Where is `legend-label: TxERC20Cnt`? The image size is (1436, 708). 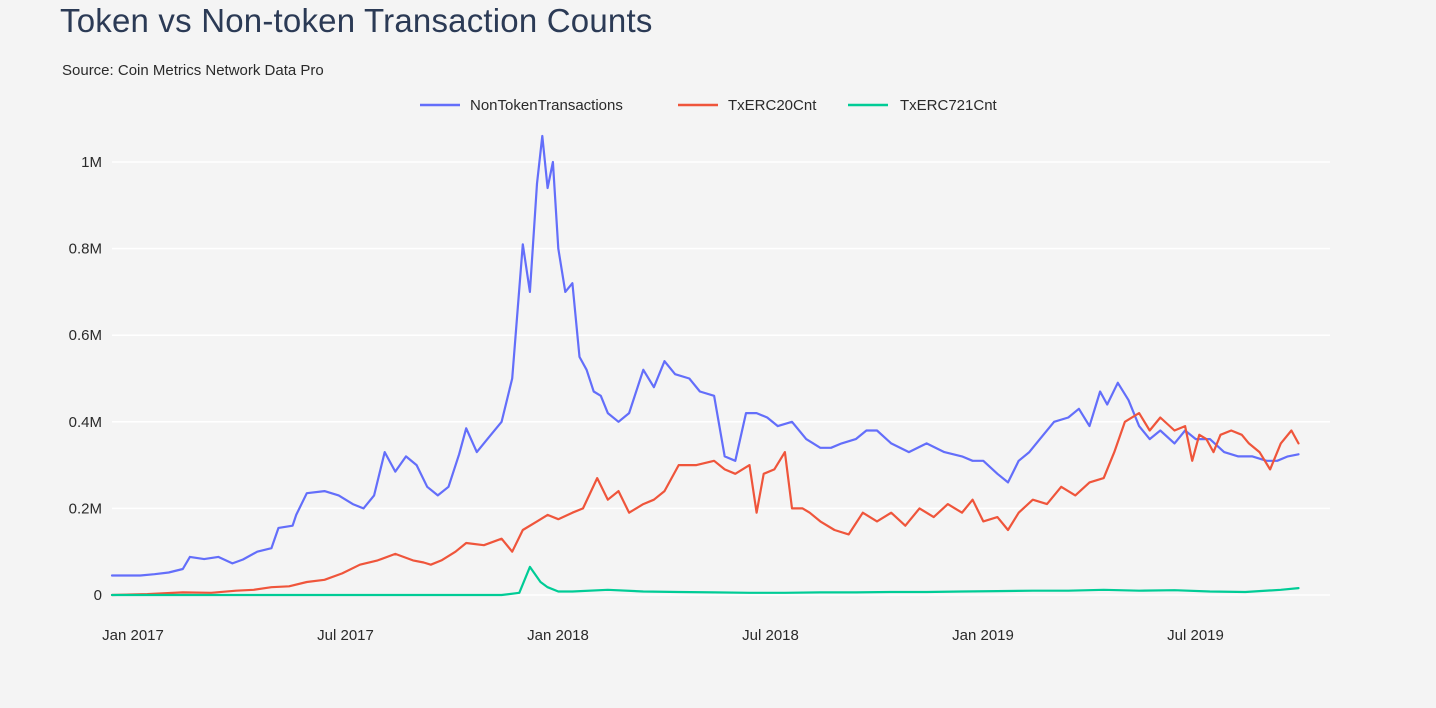 legend-label: TxERC20Cnt is located at coordinates (772, 105).